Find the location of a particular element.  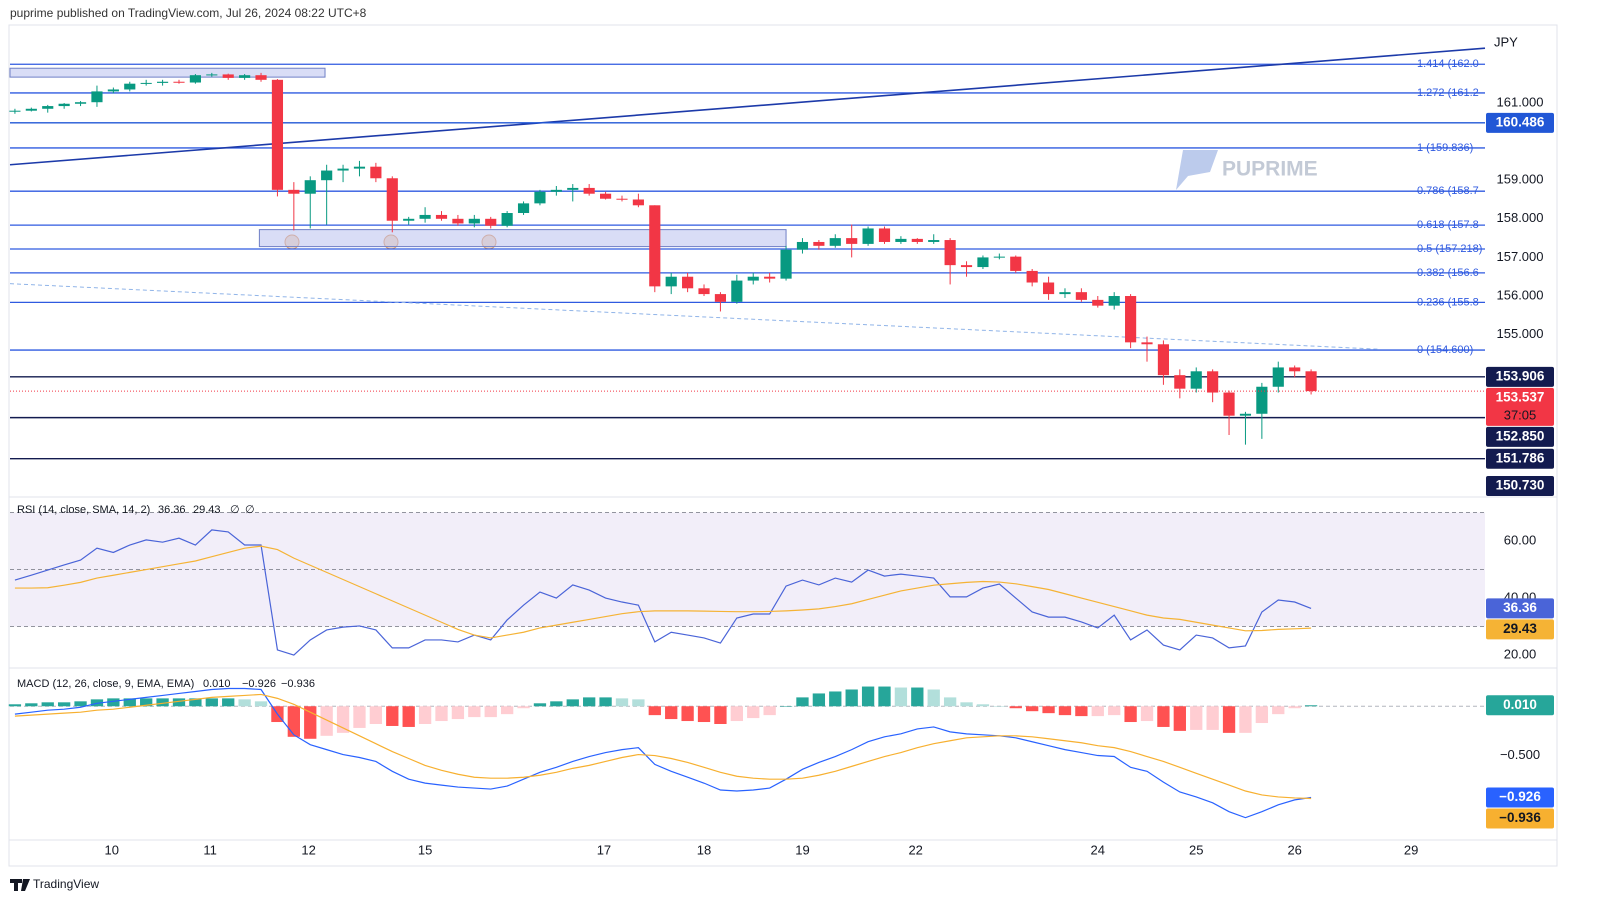

indicator-title: MACD (12, 26, close, 9, EMA, EMA) is located at coordinates (105, 684).